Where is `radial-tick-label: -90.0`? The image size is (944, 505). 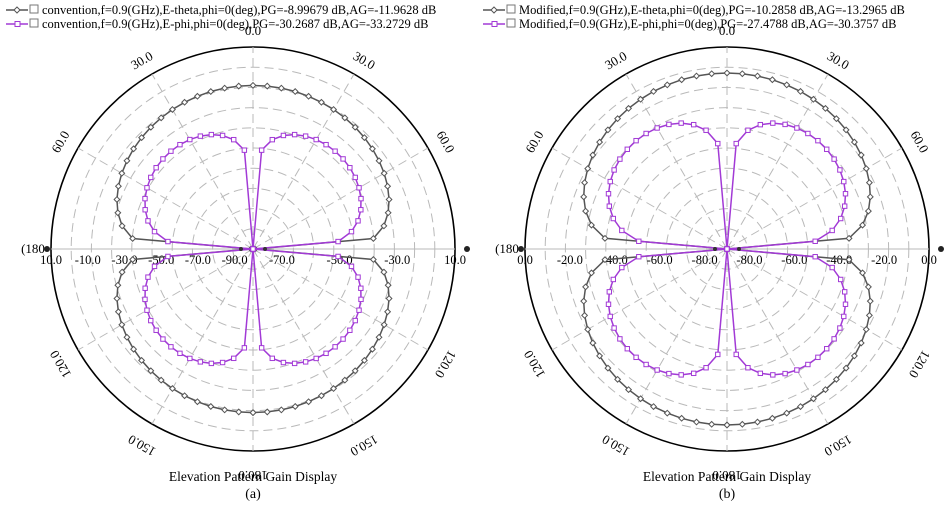 radial-tick-label: -90.0 is located at coordinates (235, 260).